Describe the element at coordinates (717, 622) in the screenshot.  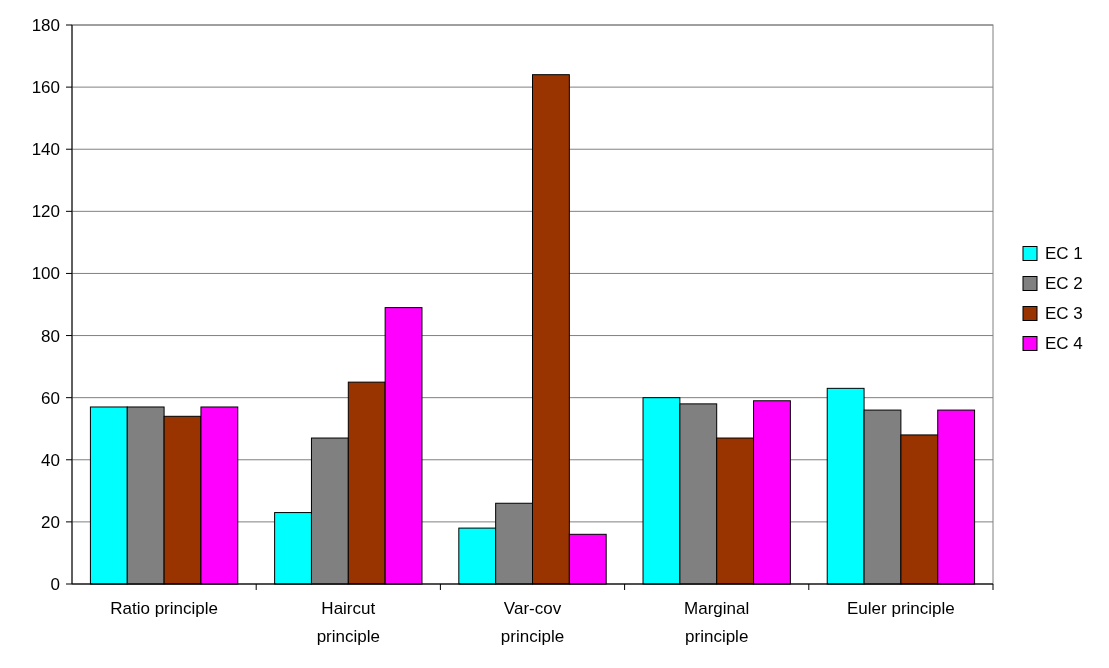
I see `x-tick-label: Marginal principle` at that location.